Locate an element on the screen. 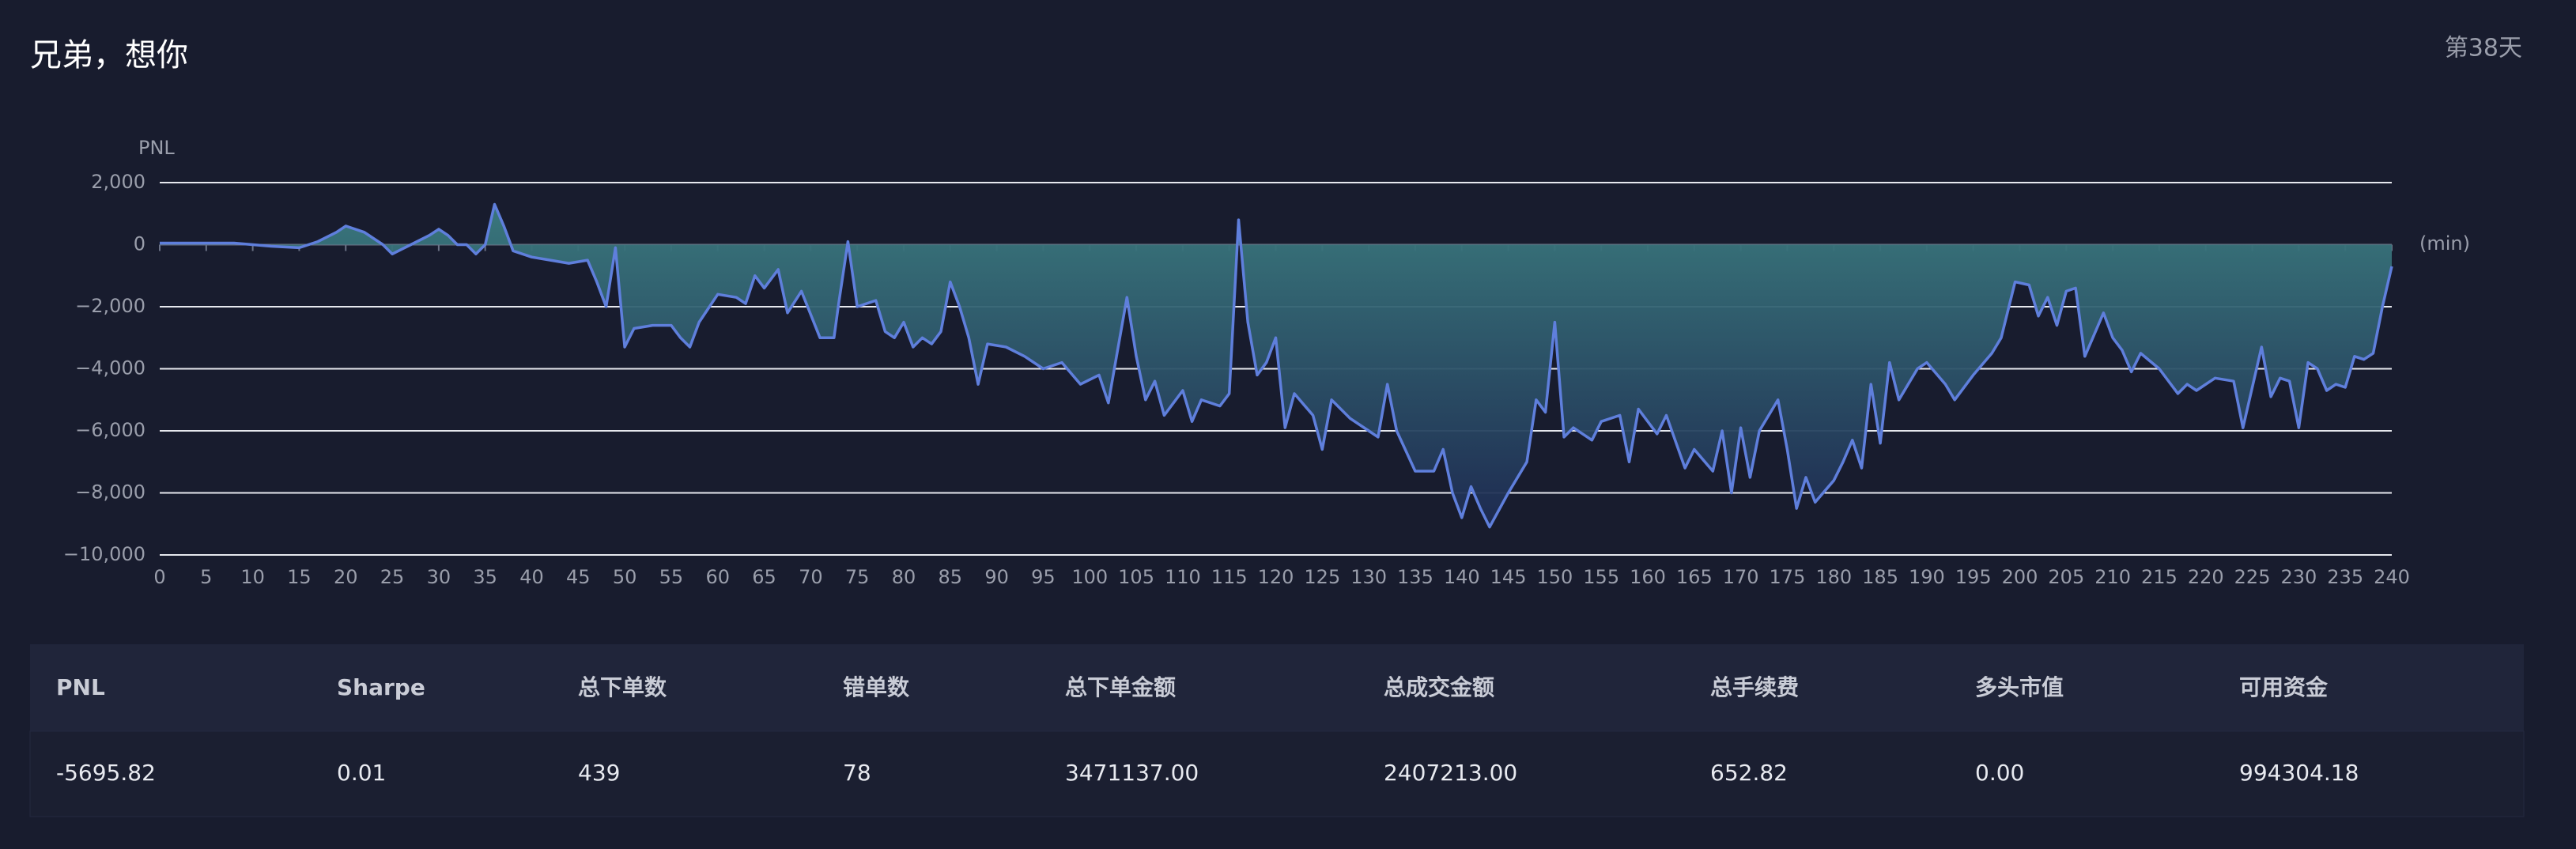  table-cell: 2407213.00 is located at coordinates (1450, 773).